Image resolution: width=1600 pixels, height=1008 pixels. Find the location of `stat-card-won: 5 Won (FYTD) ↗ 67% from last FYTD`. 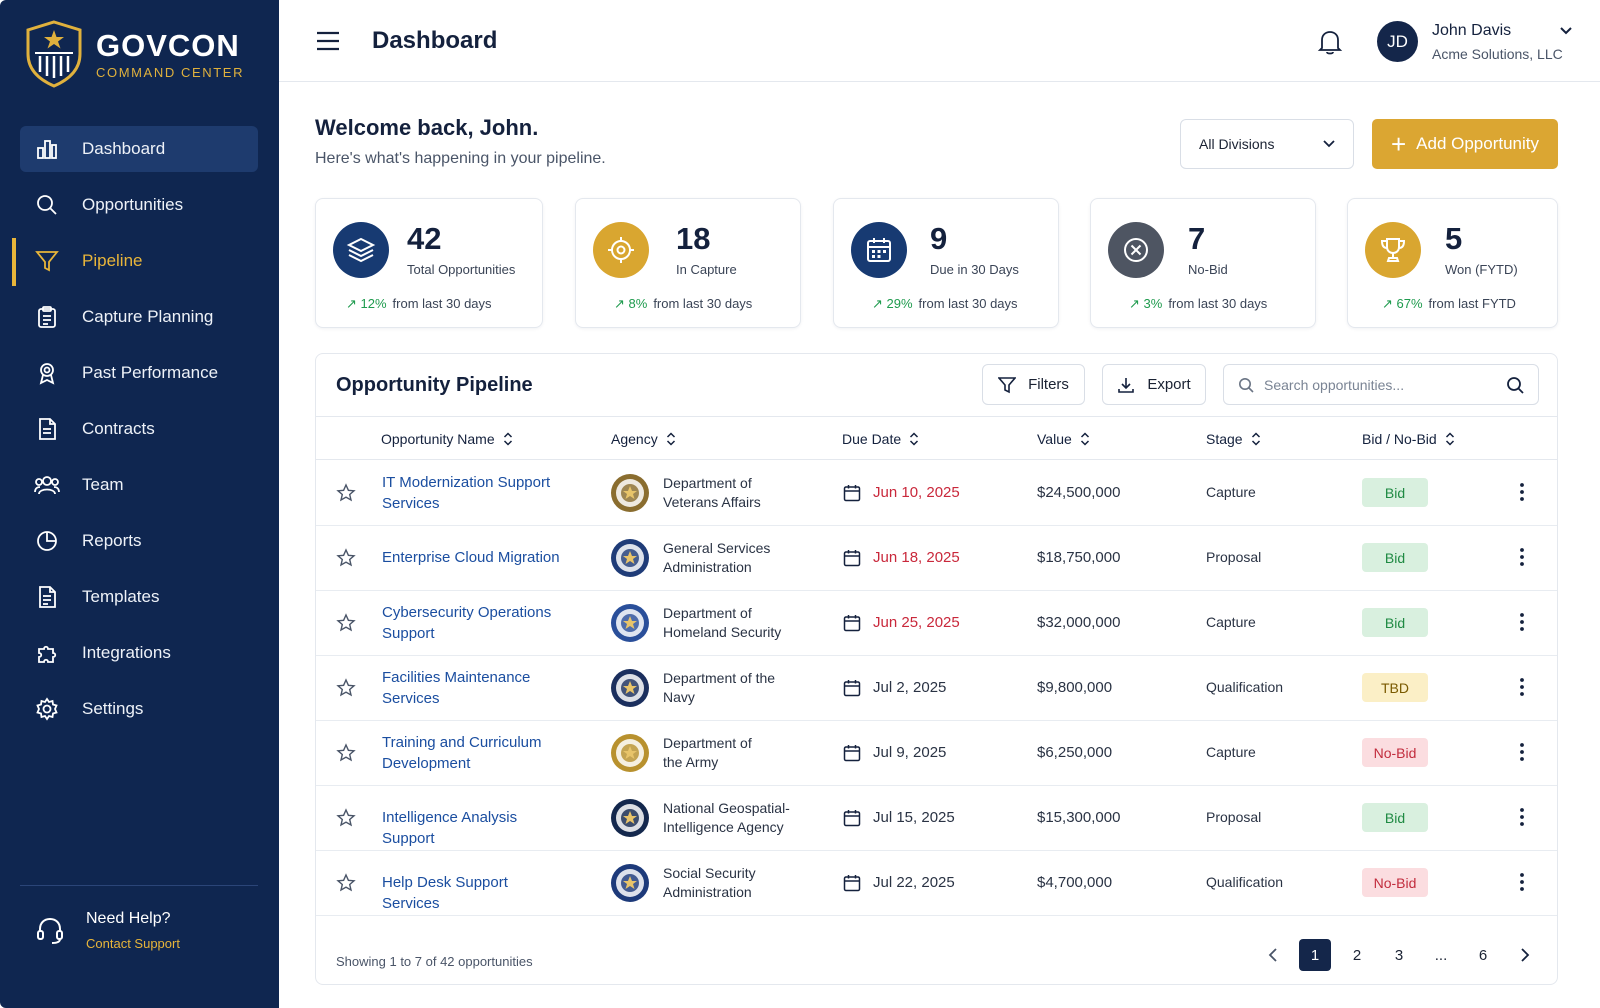

stat-card-won: 5 Won (FYTD) ↗ 67% from last FYTD is located at coordinates (1452, 263).